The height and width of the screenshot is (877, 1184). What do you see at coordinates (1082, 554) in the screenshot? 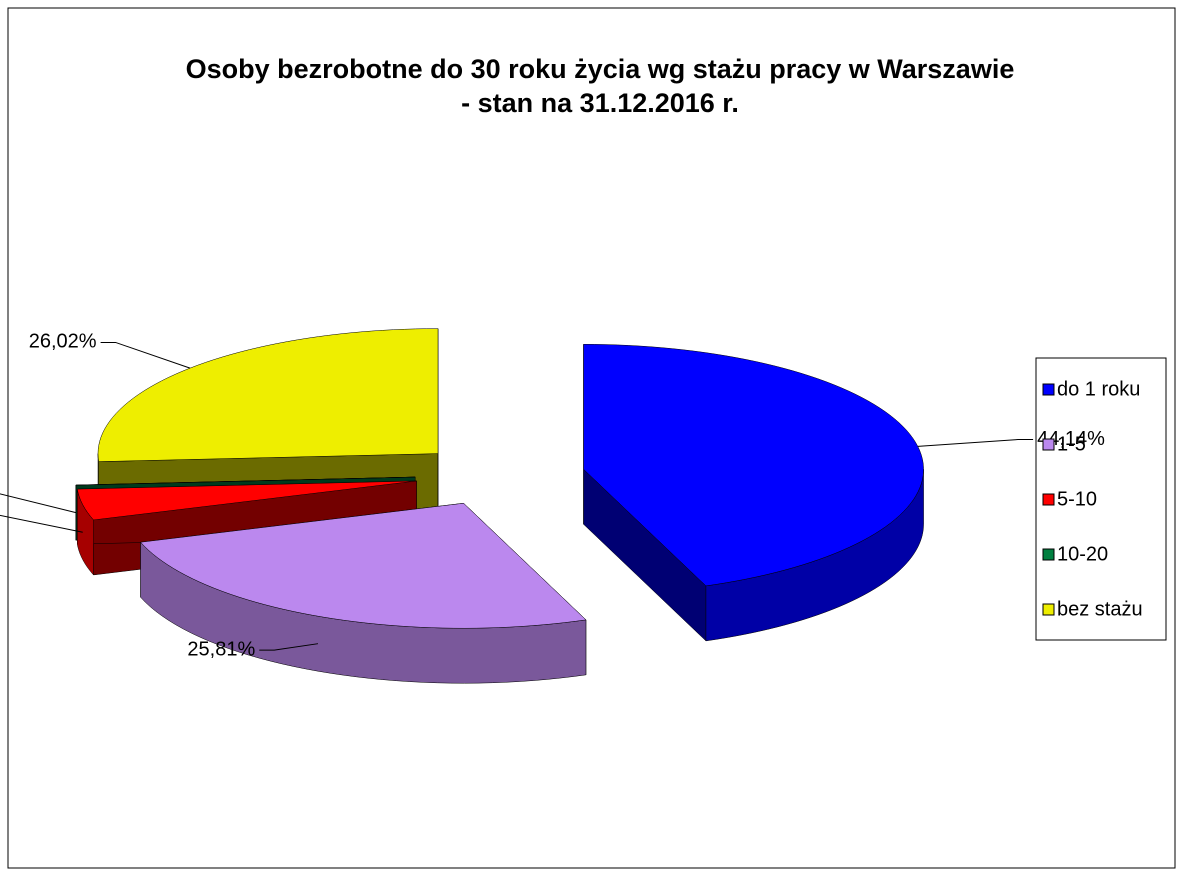
I see `legend-label: 10-20` at bounding box center [1082, 554].